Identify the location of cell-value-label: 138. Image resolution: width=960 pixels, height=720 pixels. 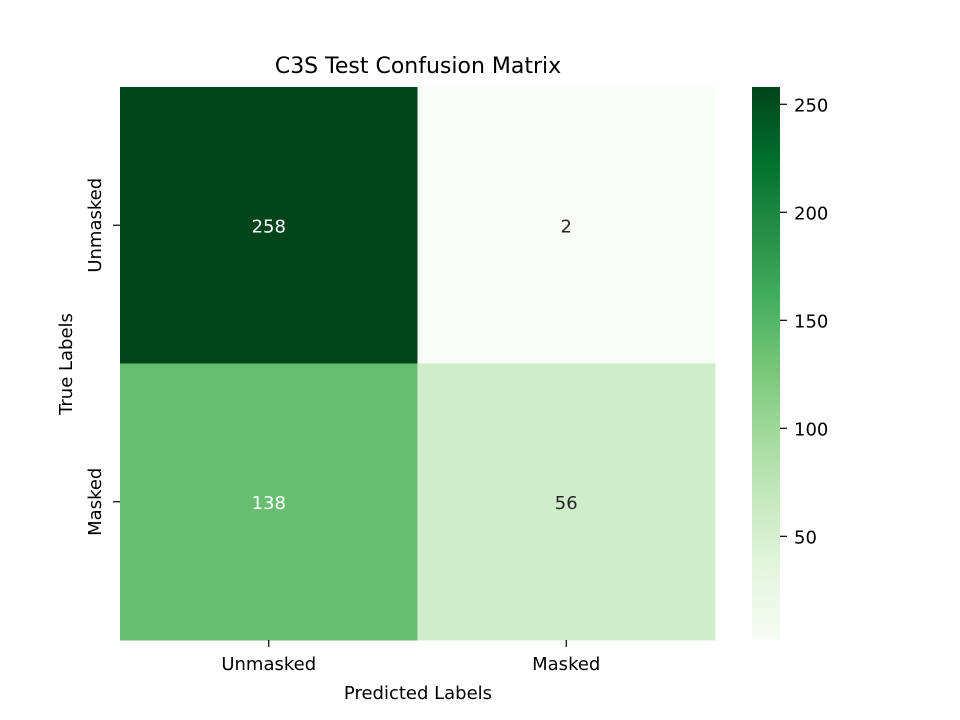
(269, 503).